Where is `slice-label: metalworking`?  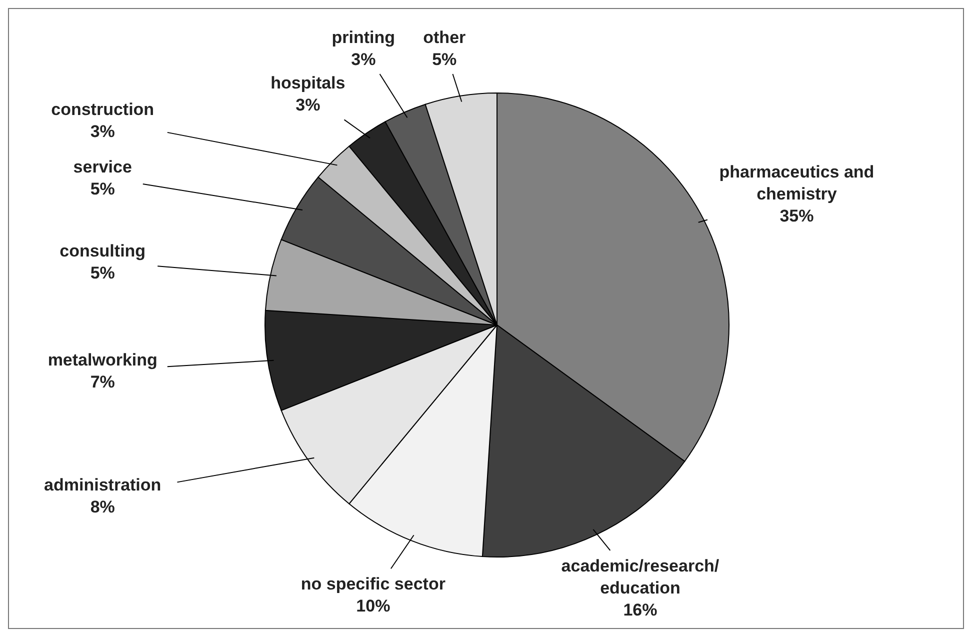
slice-label: metalworking is located at coordinates (103, 360).